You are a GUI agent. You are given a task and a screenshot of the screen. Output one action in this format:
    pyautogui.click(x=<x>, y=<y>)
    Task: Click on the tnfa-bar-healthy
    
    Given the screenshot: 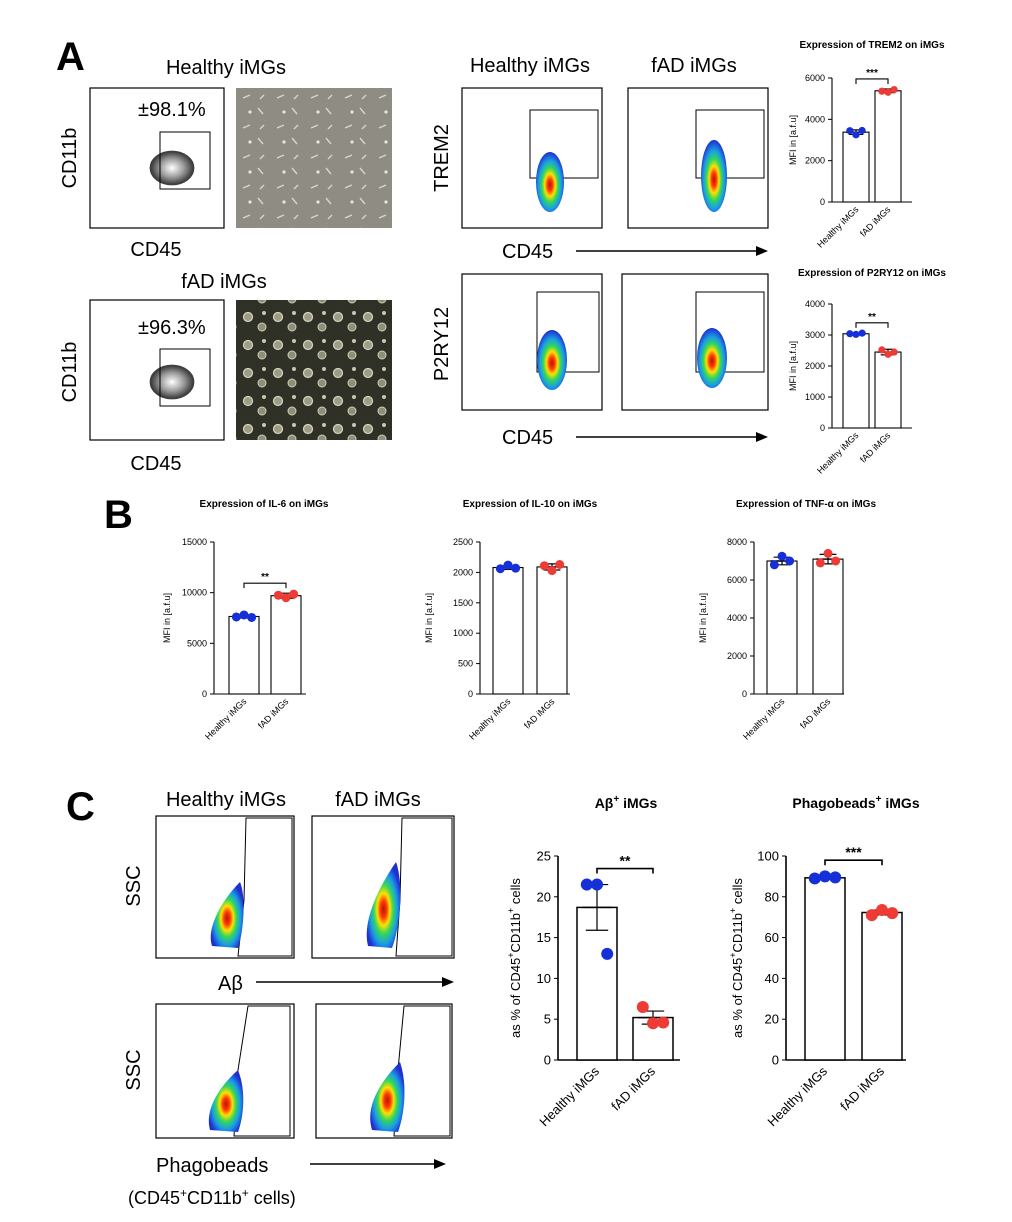 What is the action you would take?
    pyautogui.click(x=782, y=627)
    